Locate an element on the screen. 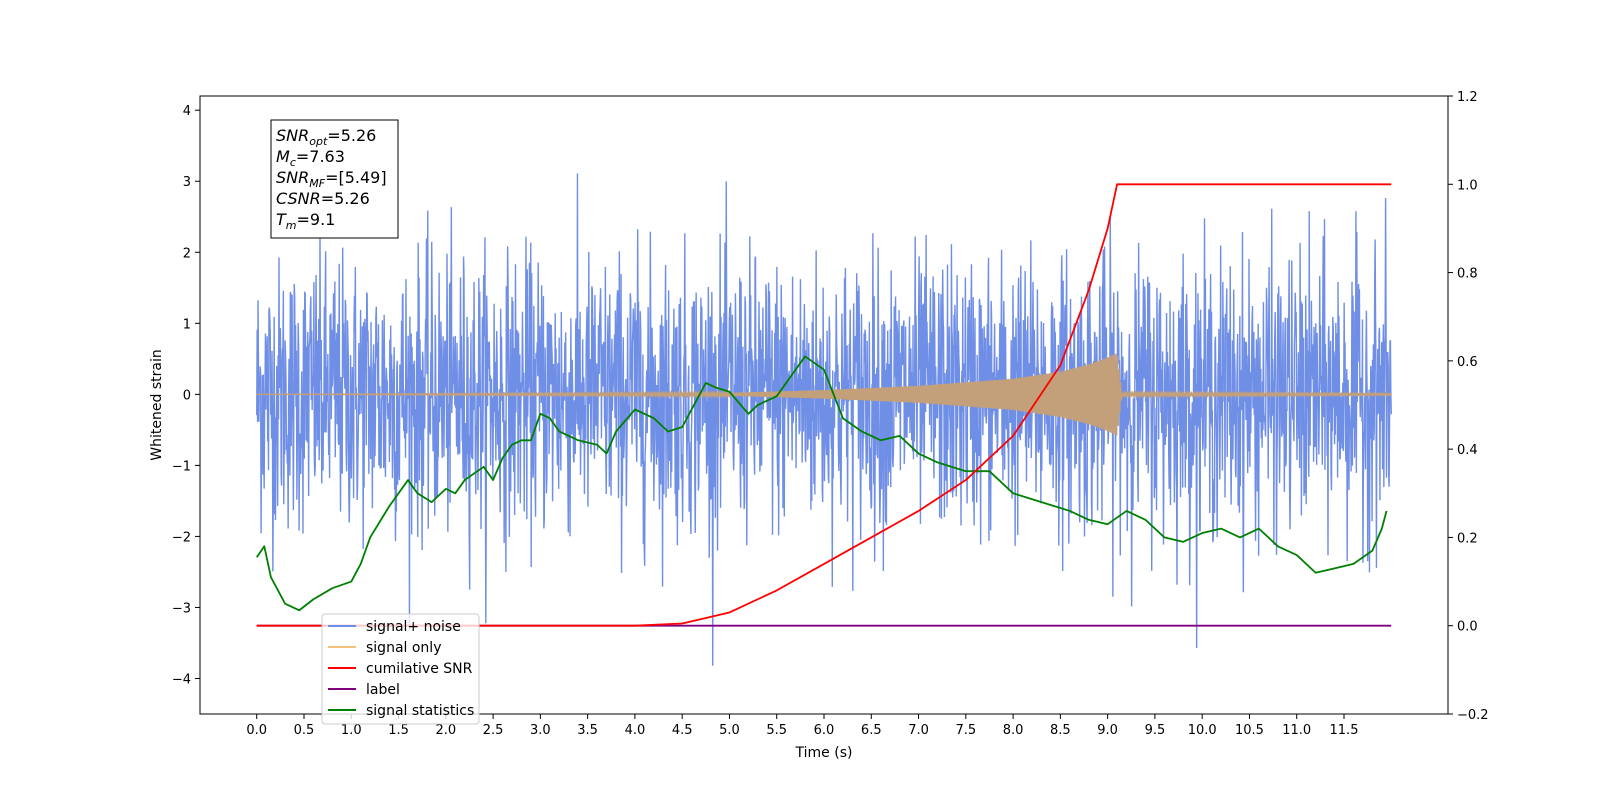 The image size is (1600, 800). legend-label: signal statistics is located at coordinates (420, 711).